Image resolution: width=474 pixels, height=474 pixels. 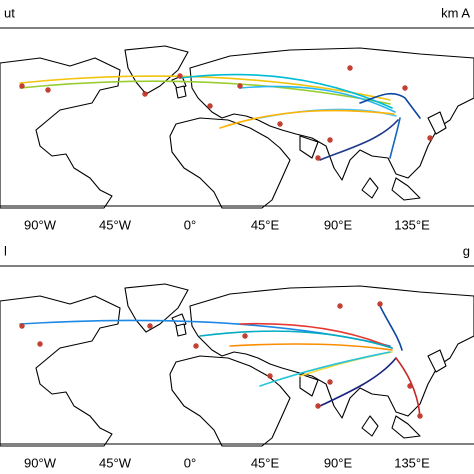 I want to click on panel-title-left: l, so click(x=5, y=250).